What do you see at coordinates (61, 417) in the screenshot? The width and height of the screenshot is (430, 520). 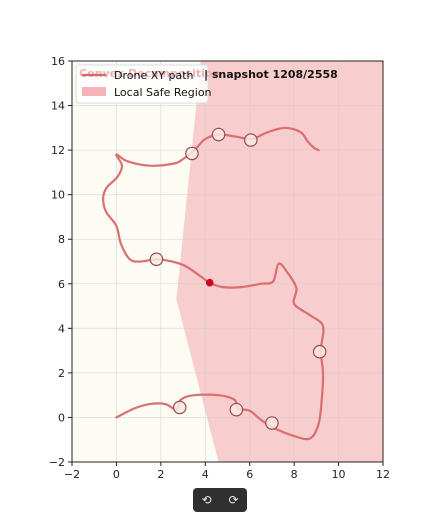 I see `y-tick-label: 0` at bounding box center [61, 417].